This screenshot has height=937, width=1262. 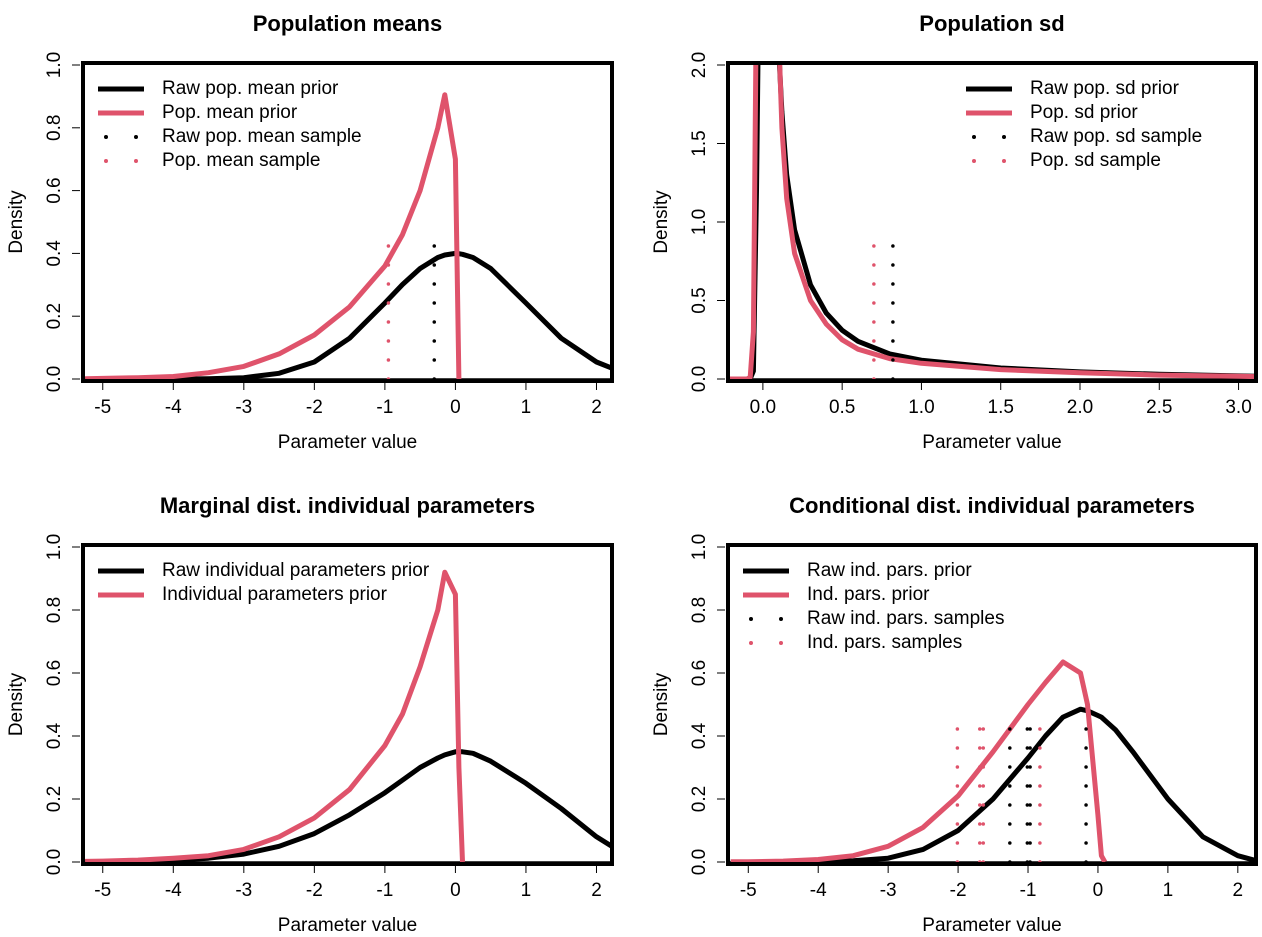 I want to click on legend-label: Ind. pars. samples, so click(x=884, y=642).